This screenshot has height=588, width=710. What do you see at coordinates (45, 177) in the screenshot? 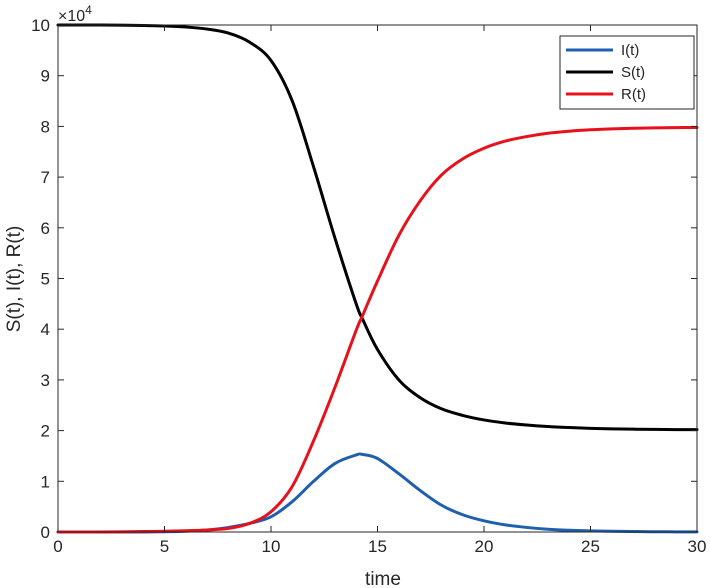
I see `y-tick-label: 7` at bounding box center [45, 177].